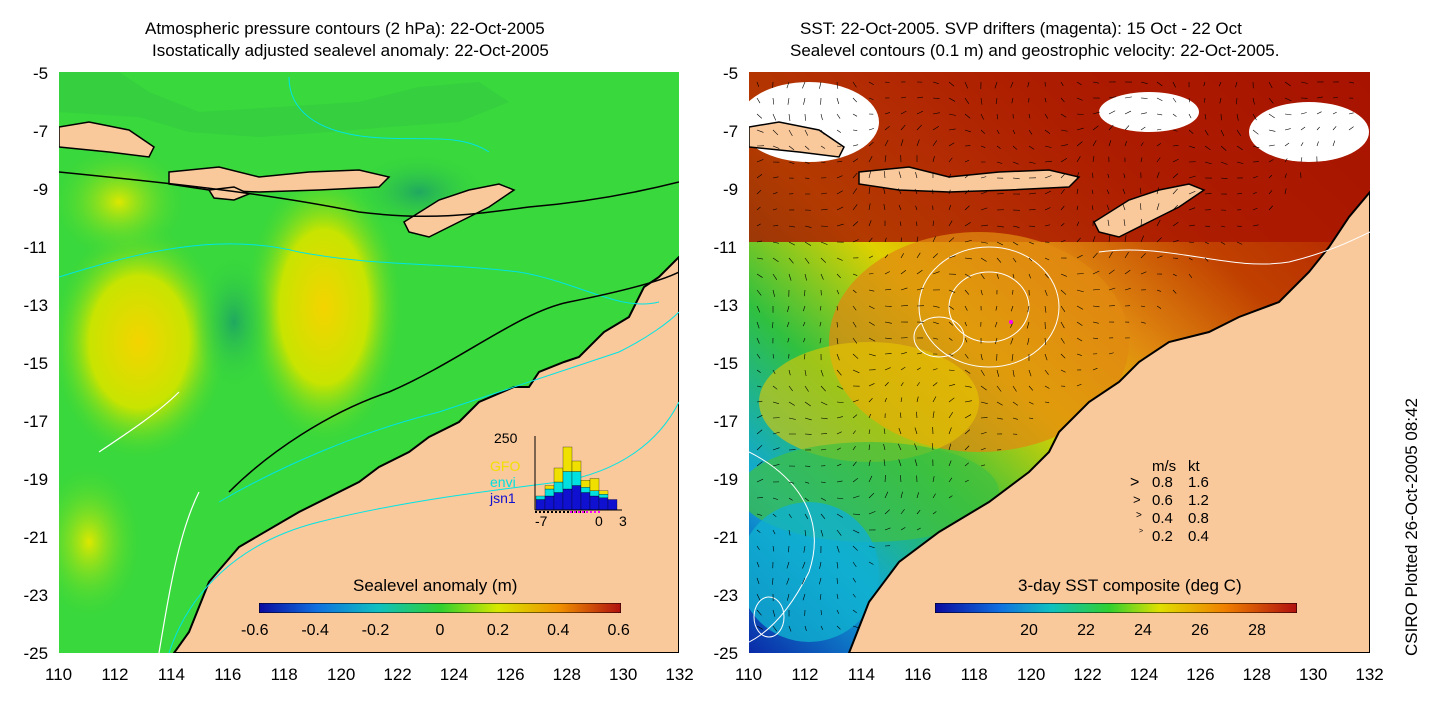 This screenshot has width=1440, height=720. What do you see at coordinates (101, 542) in the screenshot?
I see `anomaly-high-south` at bounding box center [101, 542].